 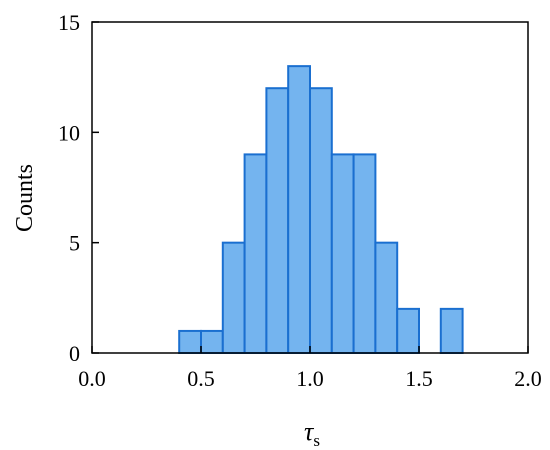 What do you see at coordinates (528, 378) in the screenshot?
I see `x-tick-label: 2.0` at bounding box center [528, 378].